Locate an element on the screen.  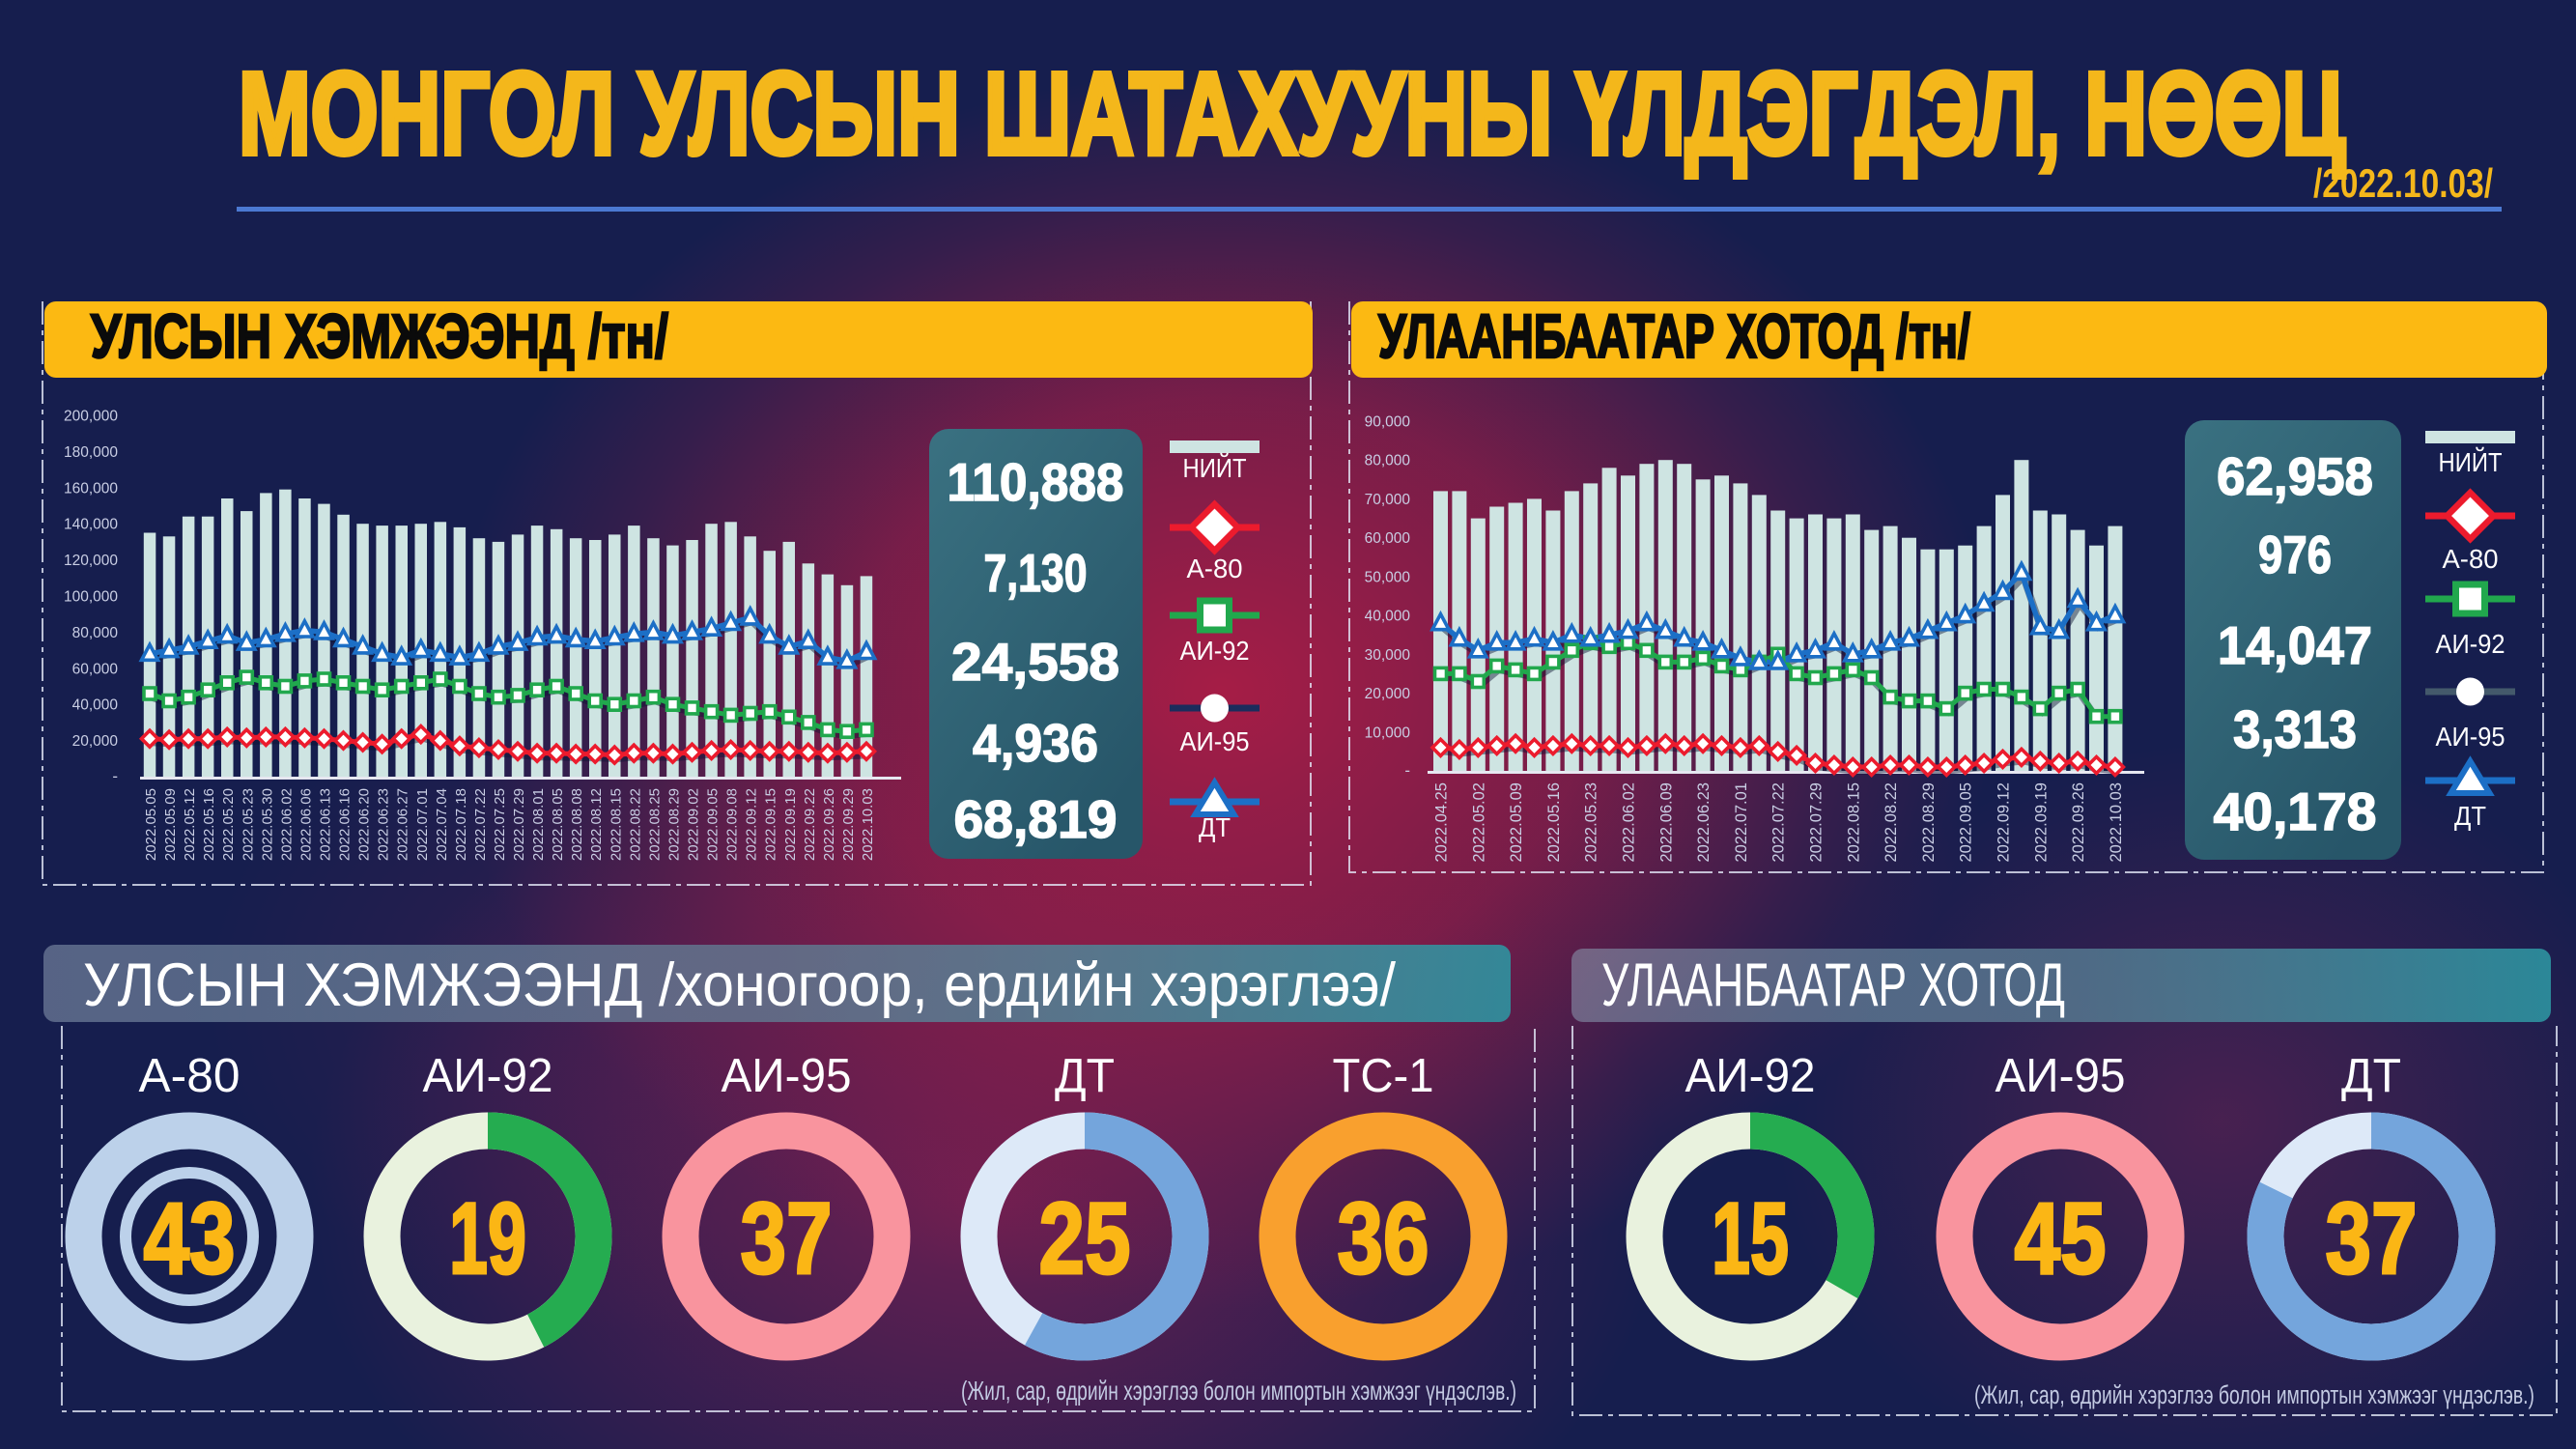
svg-text: 2022.08.05 is located at coordinates (558, 824).